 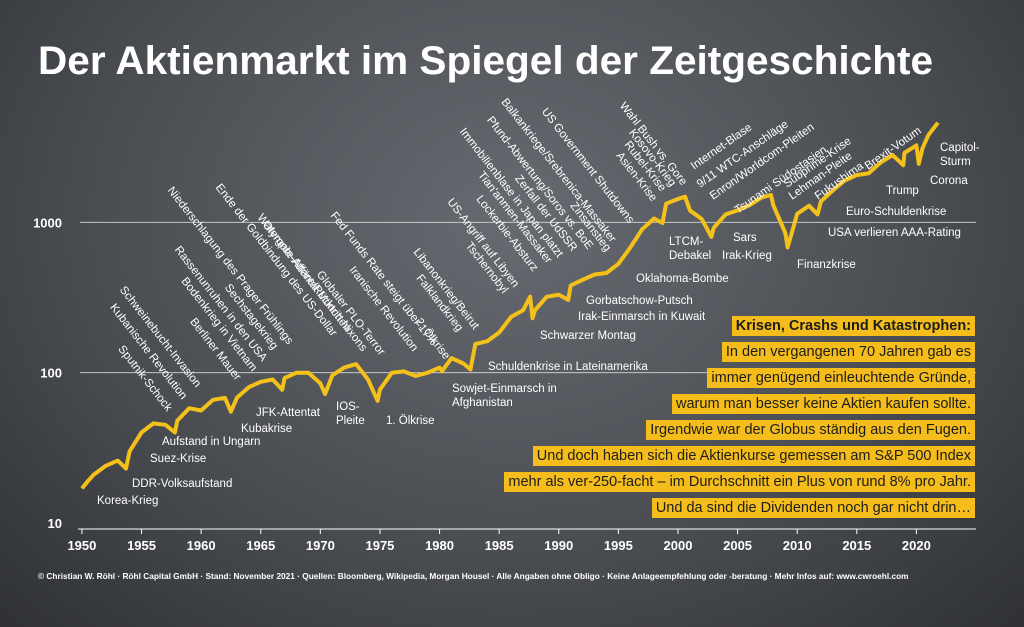 What do you see at coordinates (432, 339) in the screenshot?
I see `event-label: 2. Ölkrise` at bounding box center [432, 339].